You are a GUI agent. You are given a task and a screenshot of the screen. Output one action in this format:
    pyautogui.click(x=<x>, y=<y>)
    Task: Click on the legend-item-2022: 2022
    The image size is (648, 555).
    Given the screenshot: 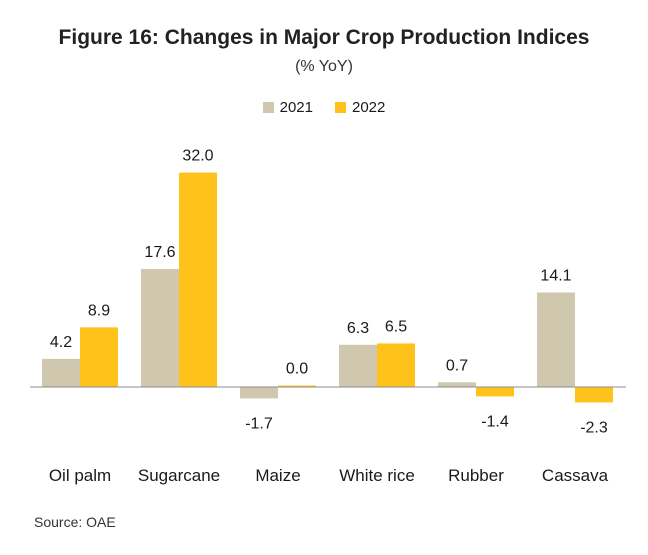 What is the action you would take?
    pyautogui.click(x=360, y=107)
    